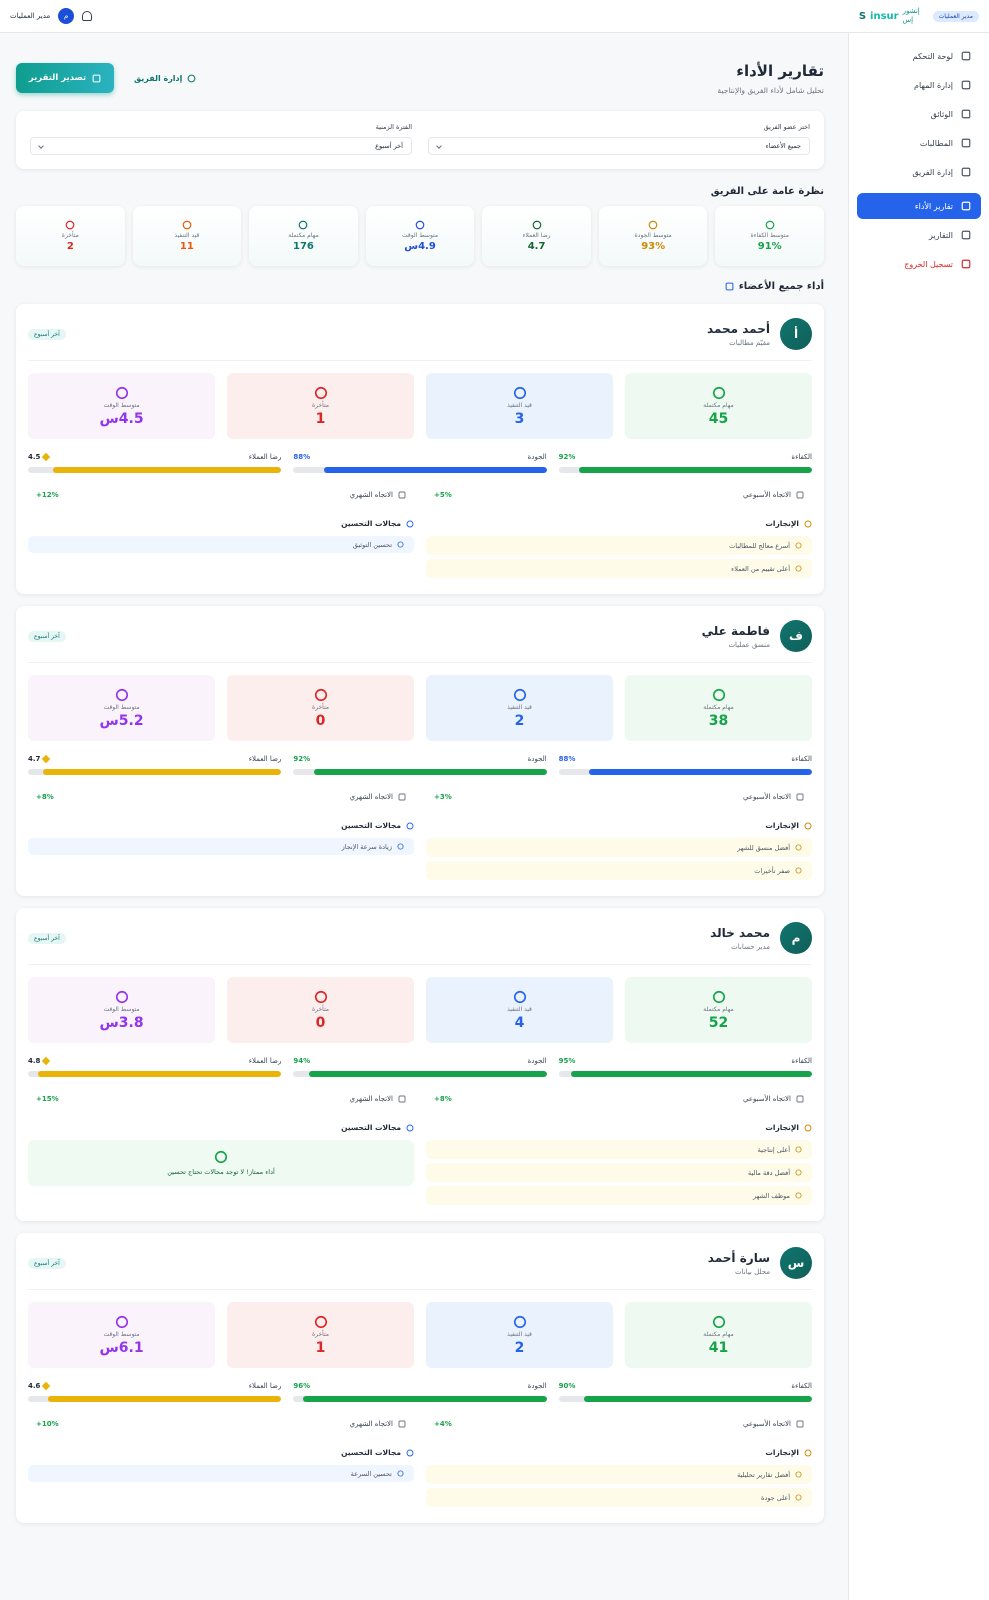 The width and height of the screenshot is (989, 1600). What do you see at coordinates (619, 545) in the screenshot?
I see `achievement: أسرع معالج للمطالبات` at bounding box center [619, 545].